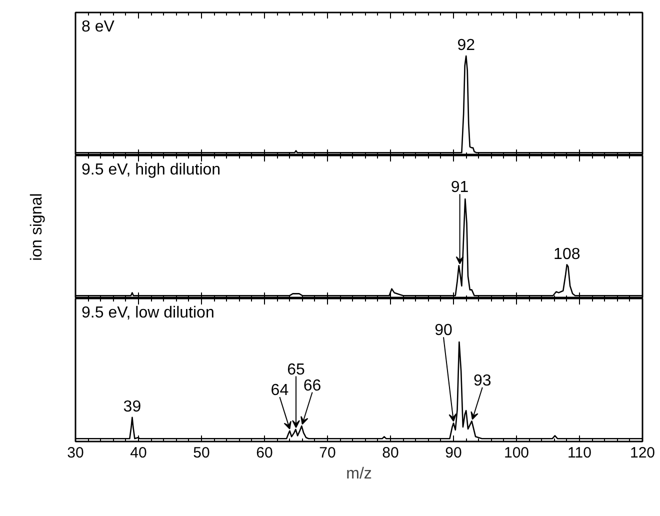 This screenshot has width=660, height=516. What do you see at coordinates (264, 453) in the screenshot?
I see `x-tick-label: 60` at bounding box center [264, 453].